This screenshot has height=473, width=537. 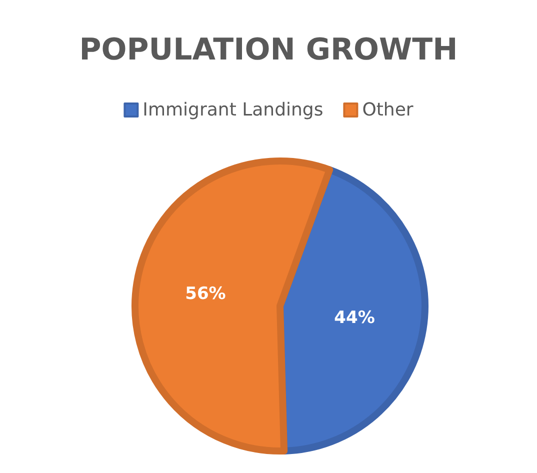 I want to click on data-label: 56%, so click(x=205, y=294).